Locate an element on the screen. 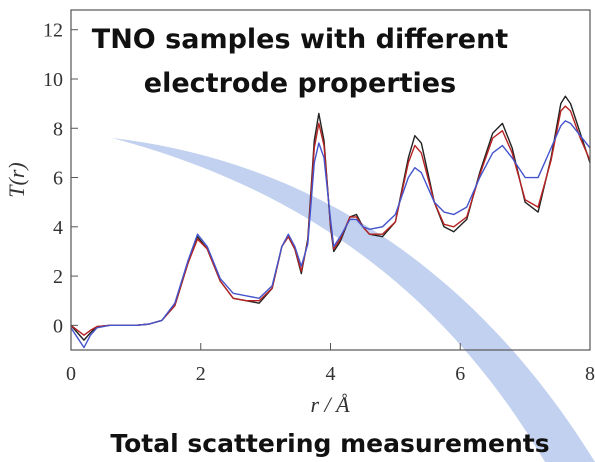  x-tick-label: 6 is located at coordinates (460, 374).